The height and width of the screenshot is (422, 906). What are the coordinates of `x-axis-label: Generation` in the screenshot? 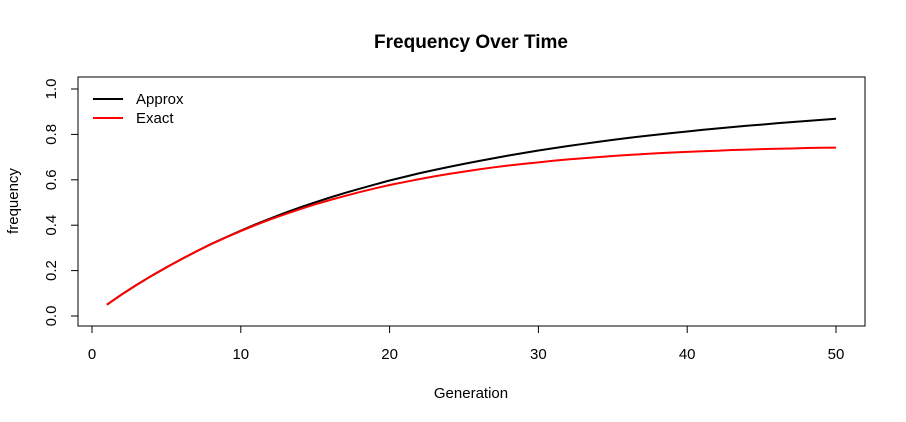 It's located at (471, 393).